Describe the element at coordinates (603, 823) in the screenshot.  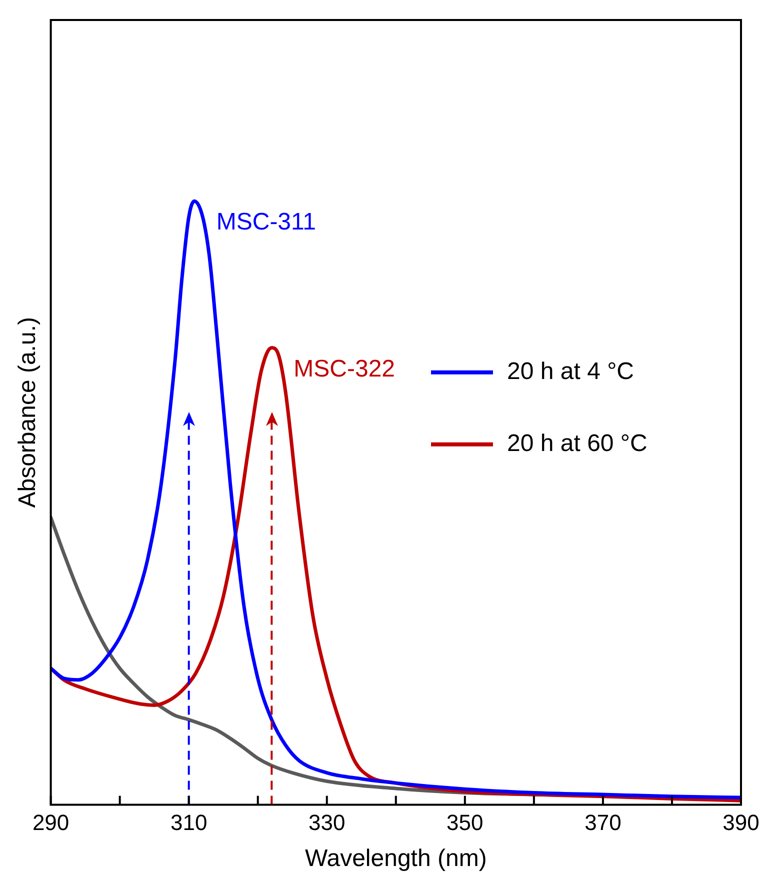
I see `x-tick-label: 370` at that location.